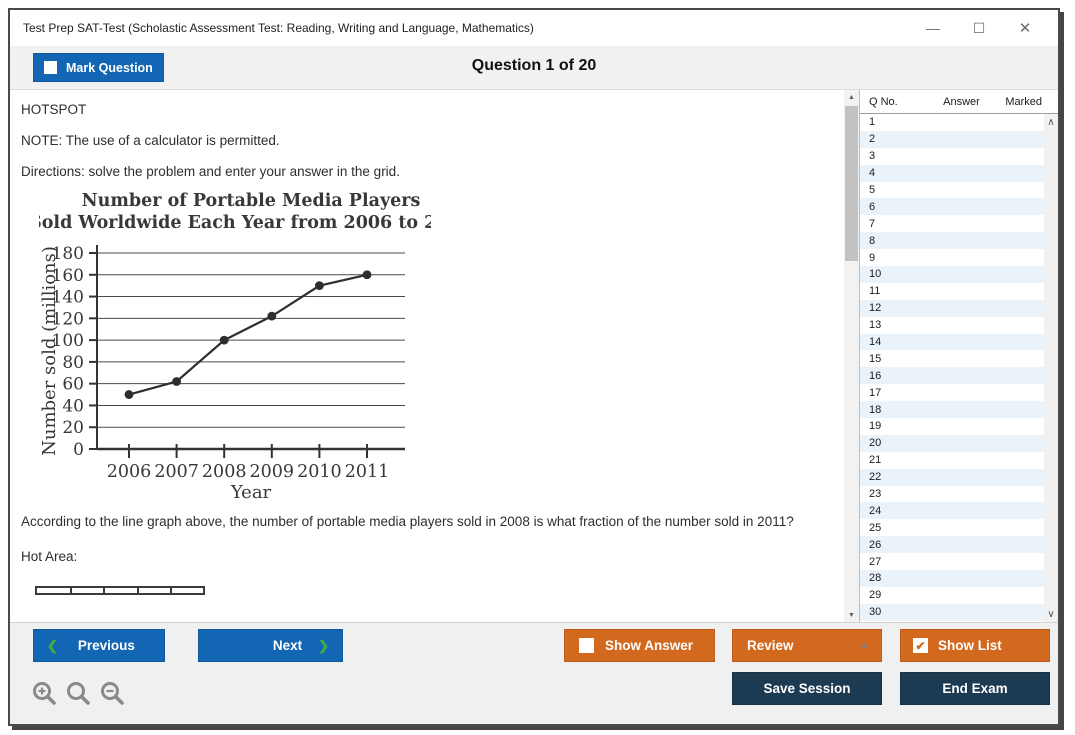  Describe the element at coordinates (875, 460) in the screenshot. I see `question-row-number: 21` at that location.